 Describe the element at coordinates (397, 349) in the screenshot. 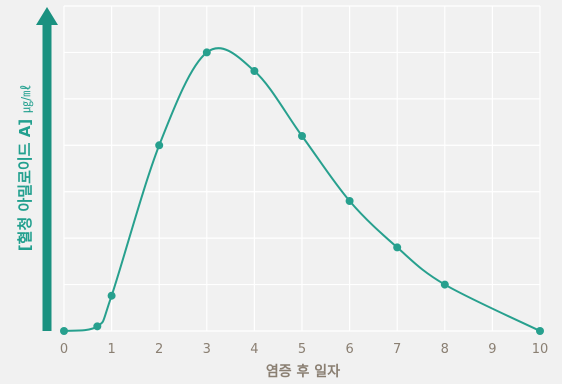

I see `x-tick-label-7: 7` at that location.